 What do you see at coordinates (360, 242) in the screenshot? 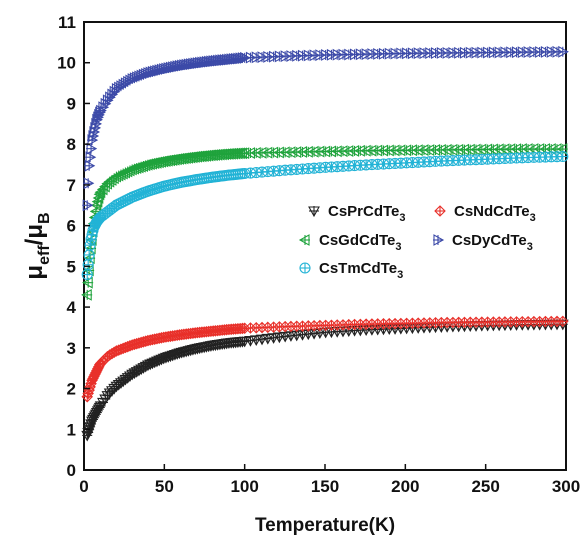
I see `legend-label-csgd: CsGdCdTe3` at bounding box center [360, 242].